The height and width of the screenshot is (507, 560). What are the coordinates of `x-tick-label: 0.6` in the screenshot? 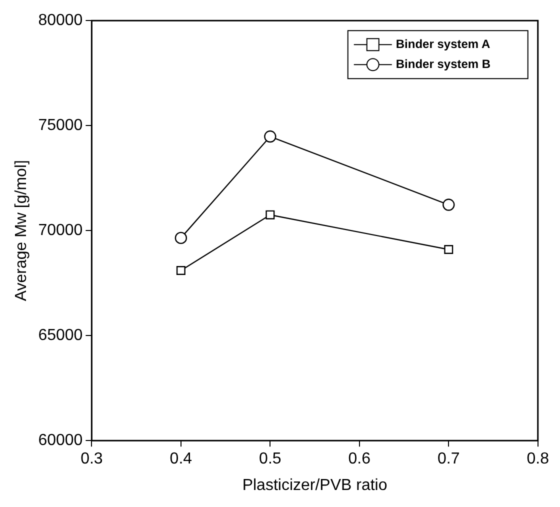 It's located at (359, 459).